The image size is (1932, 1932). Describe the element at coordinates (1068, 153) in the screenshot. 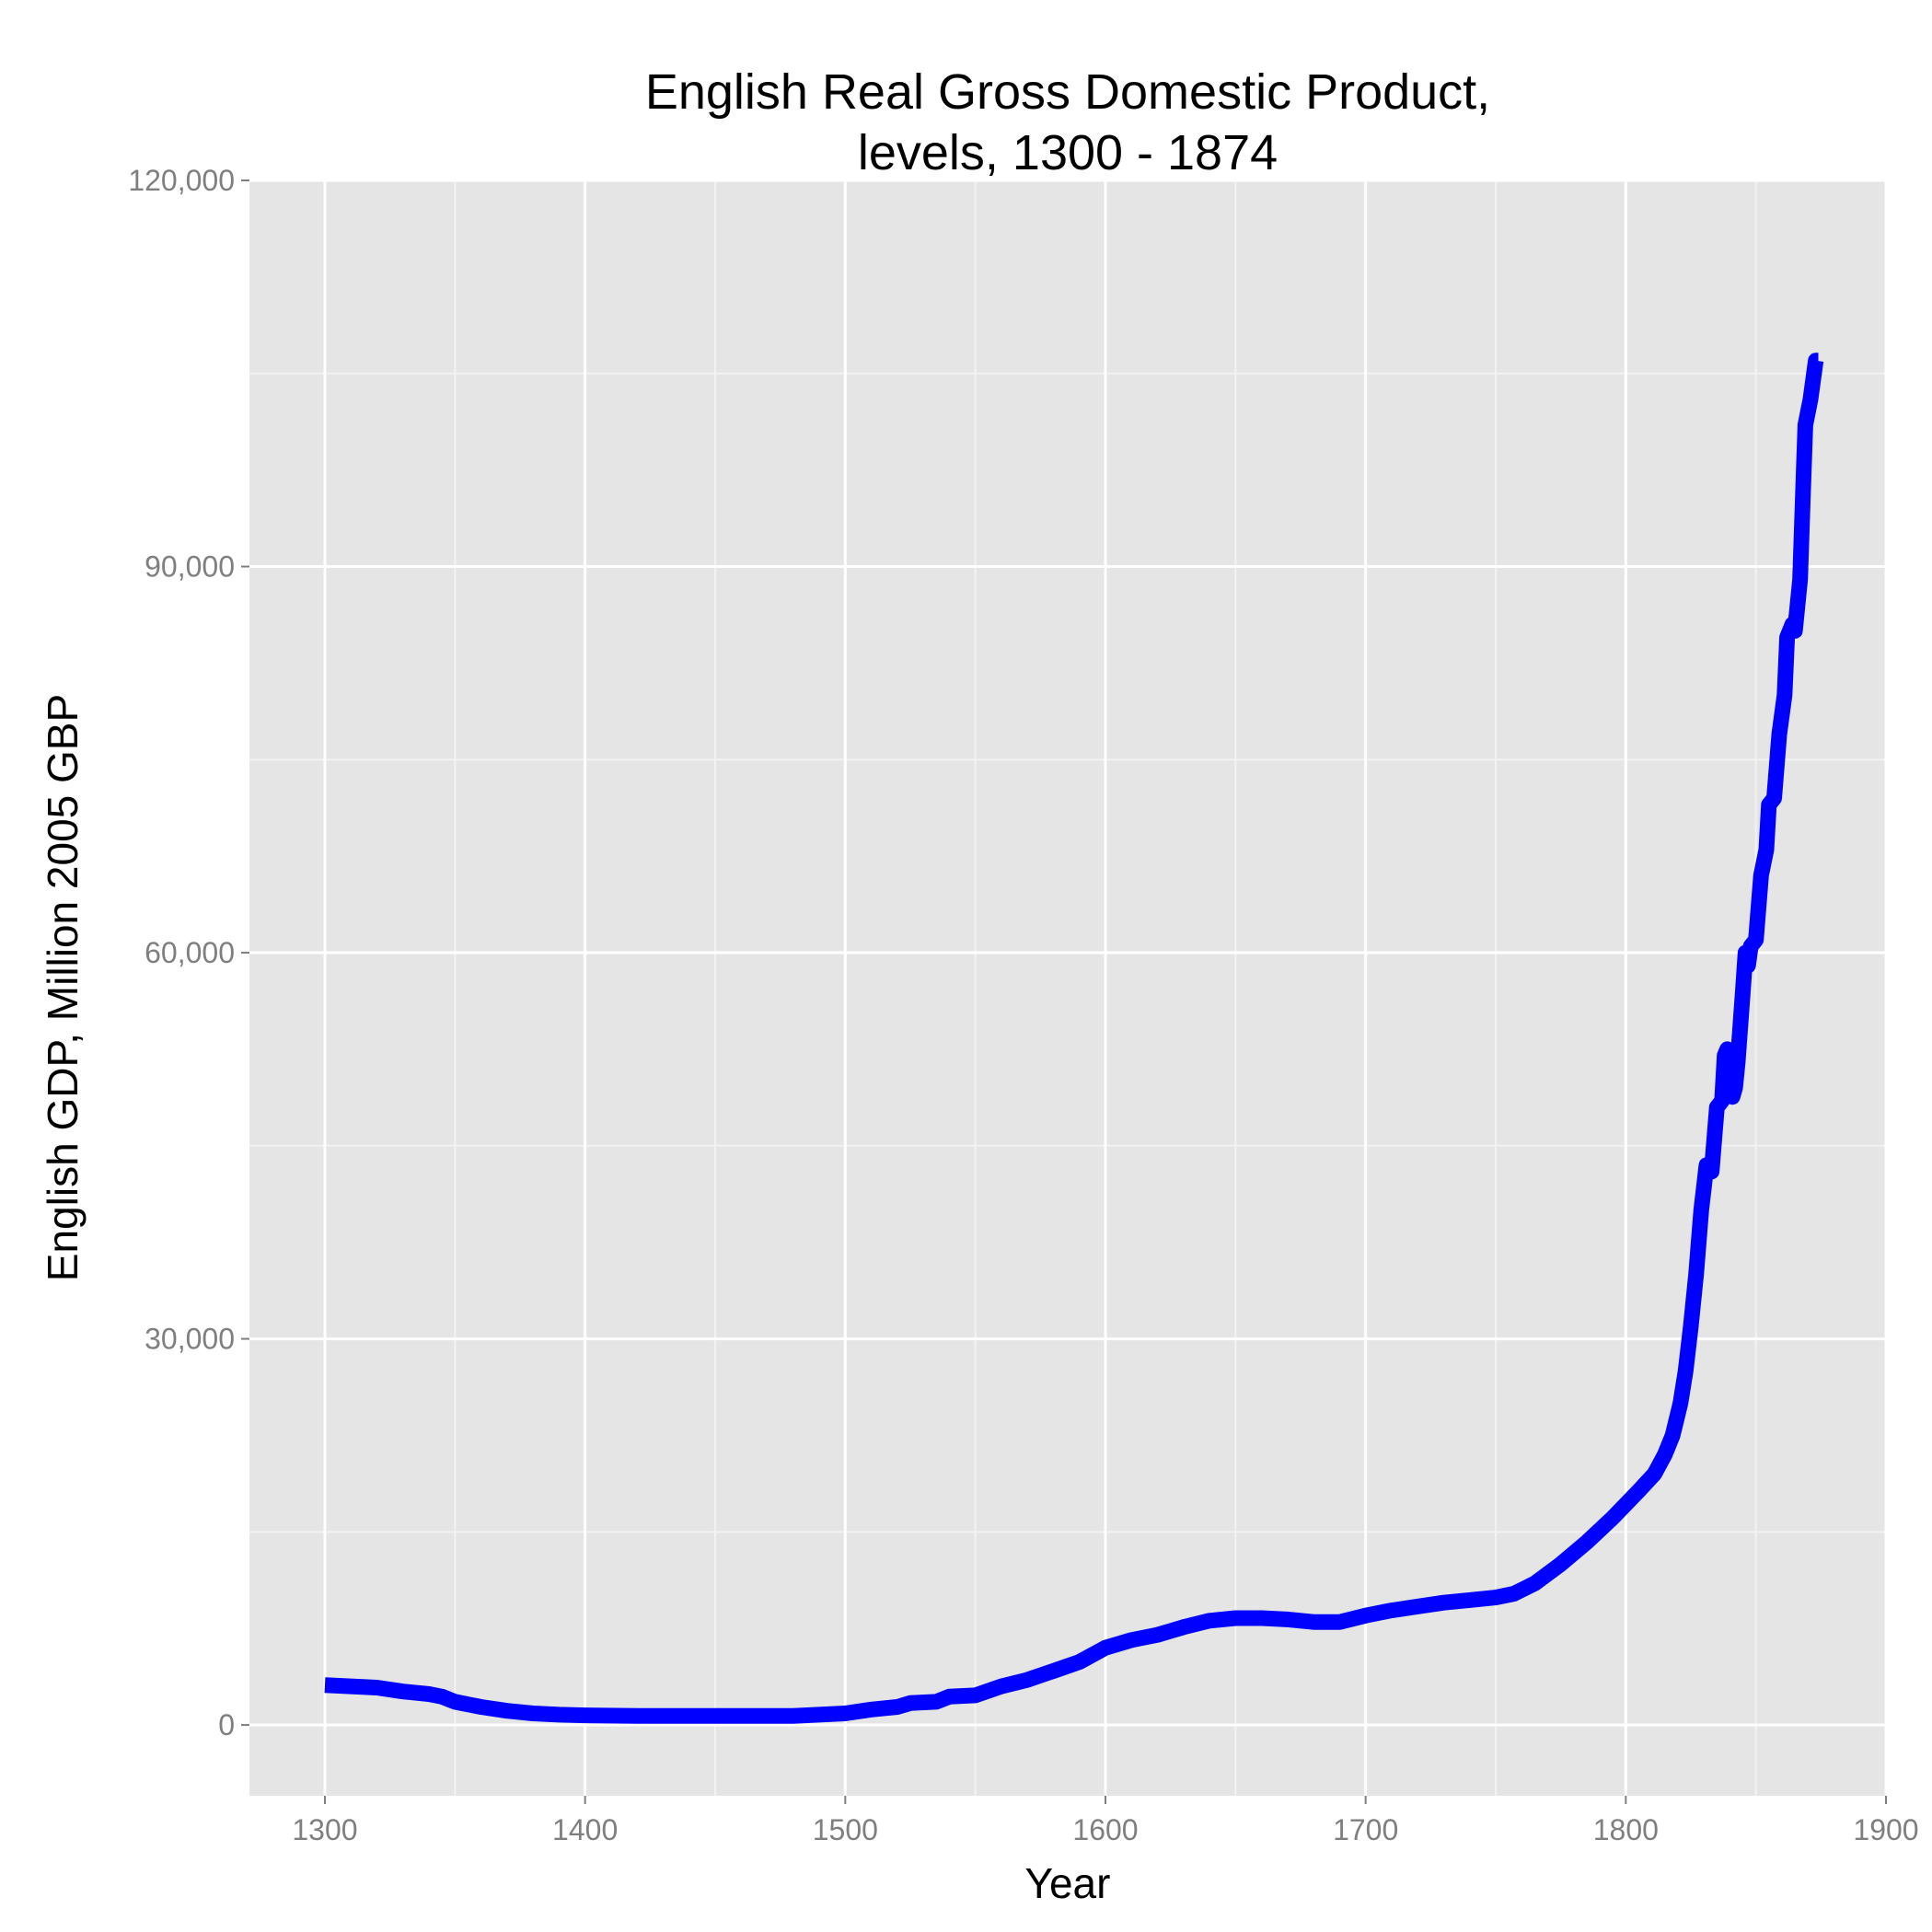

I see `chart-title-line-2: levels, 1300 - 1874` at that location.